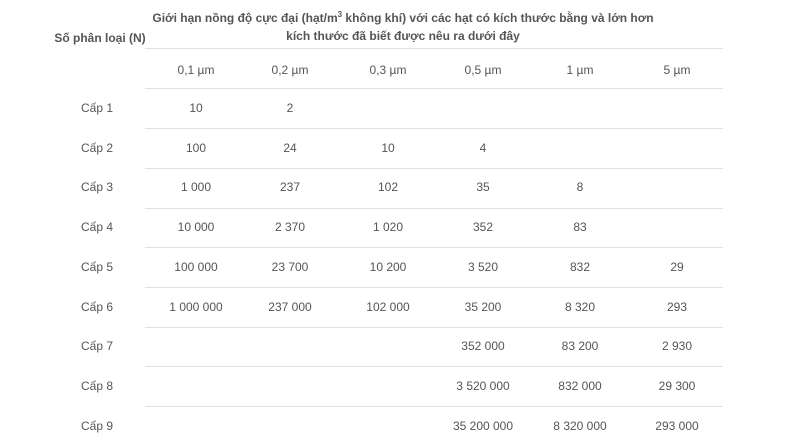  What do you see at coordinates (290, 147) in the screenshot?
I see `table-cell: 24` at bounding box center [290, 147].